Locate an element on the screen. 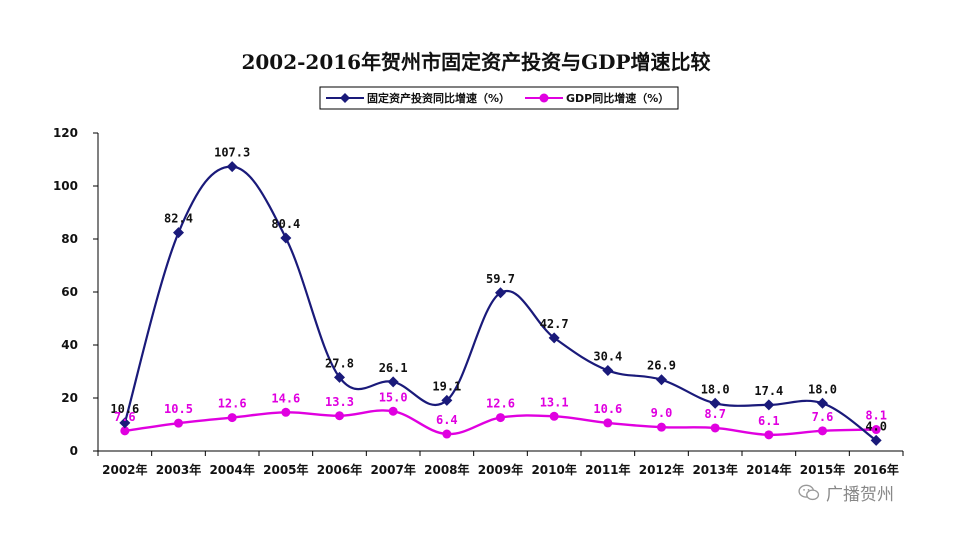 This screenshot has width=955, height=536. data-label-investment: 10.6 is located at coordinates (124, 409).